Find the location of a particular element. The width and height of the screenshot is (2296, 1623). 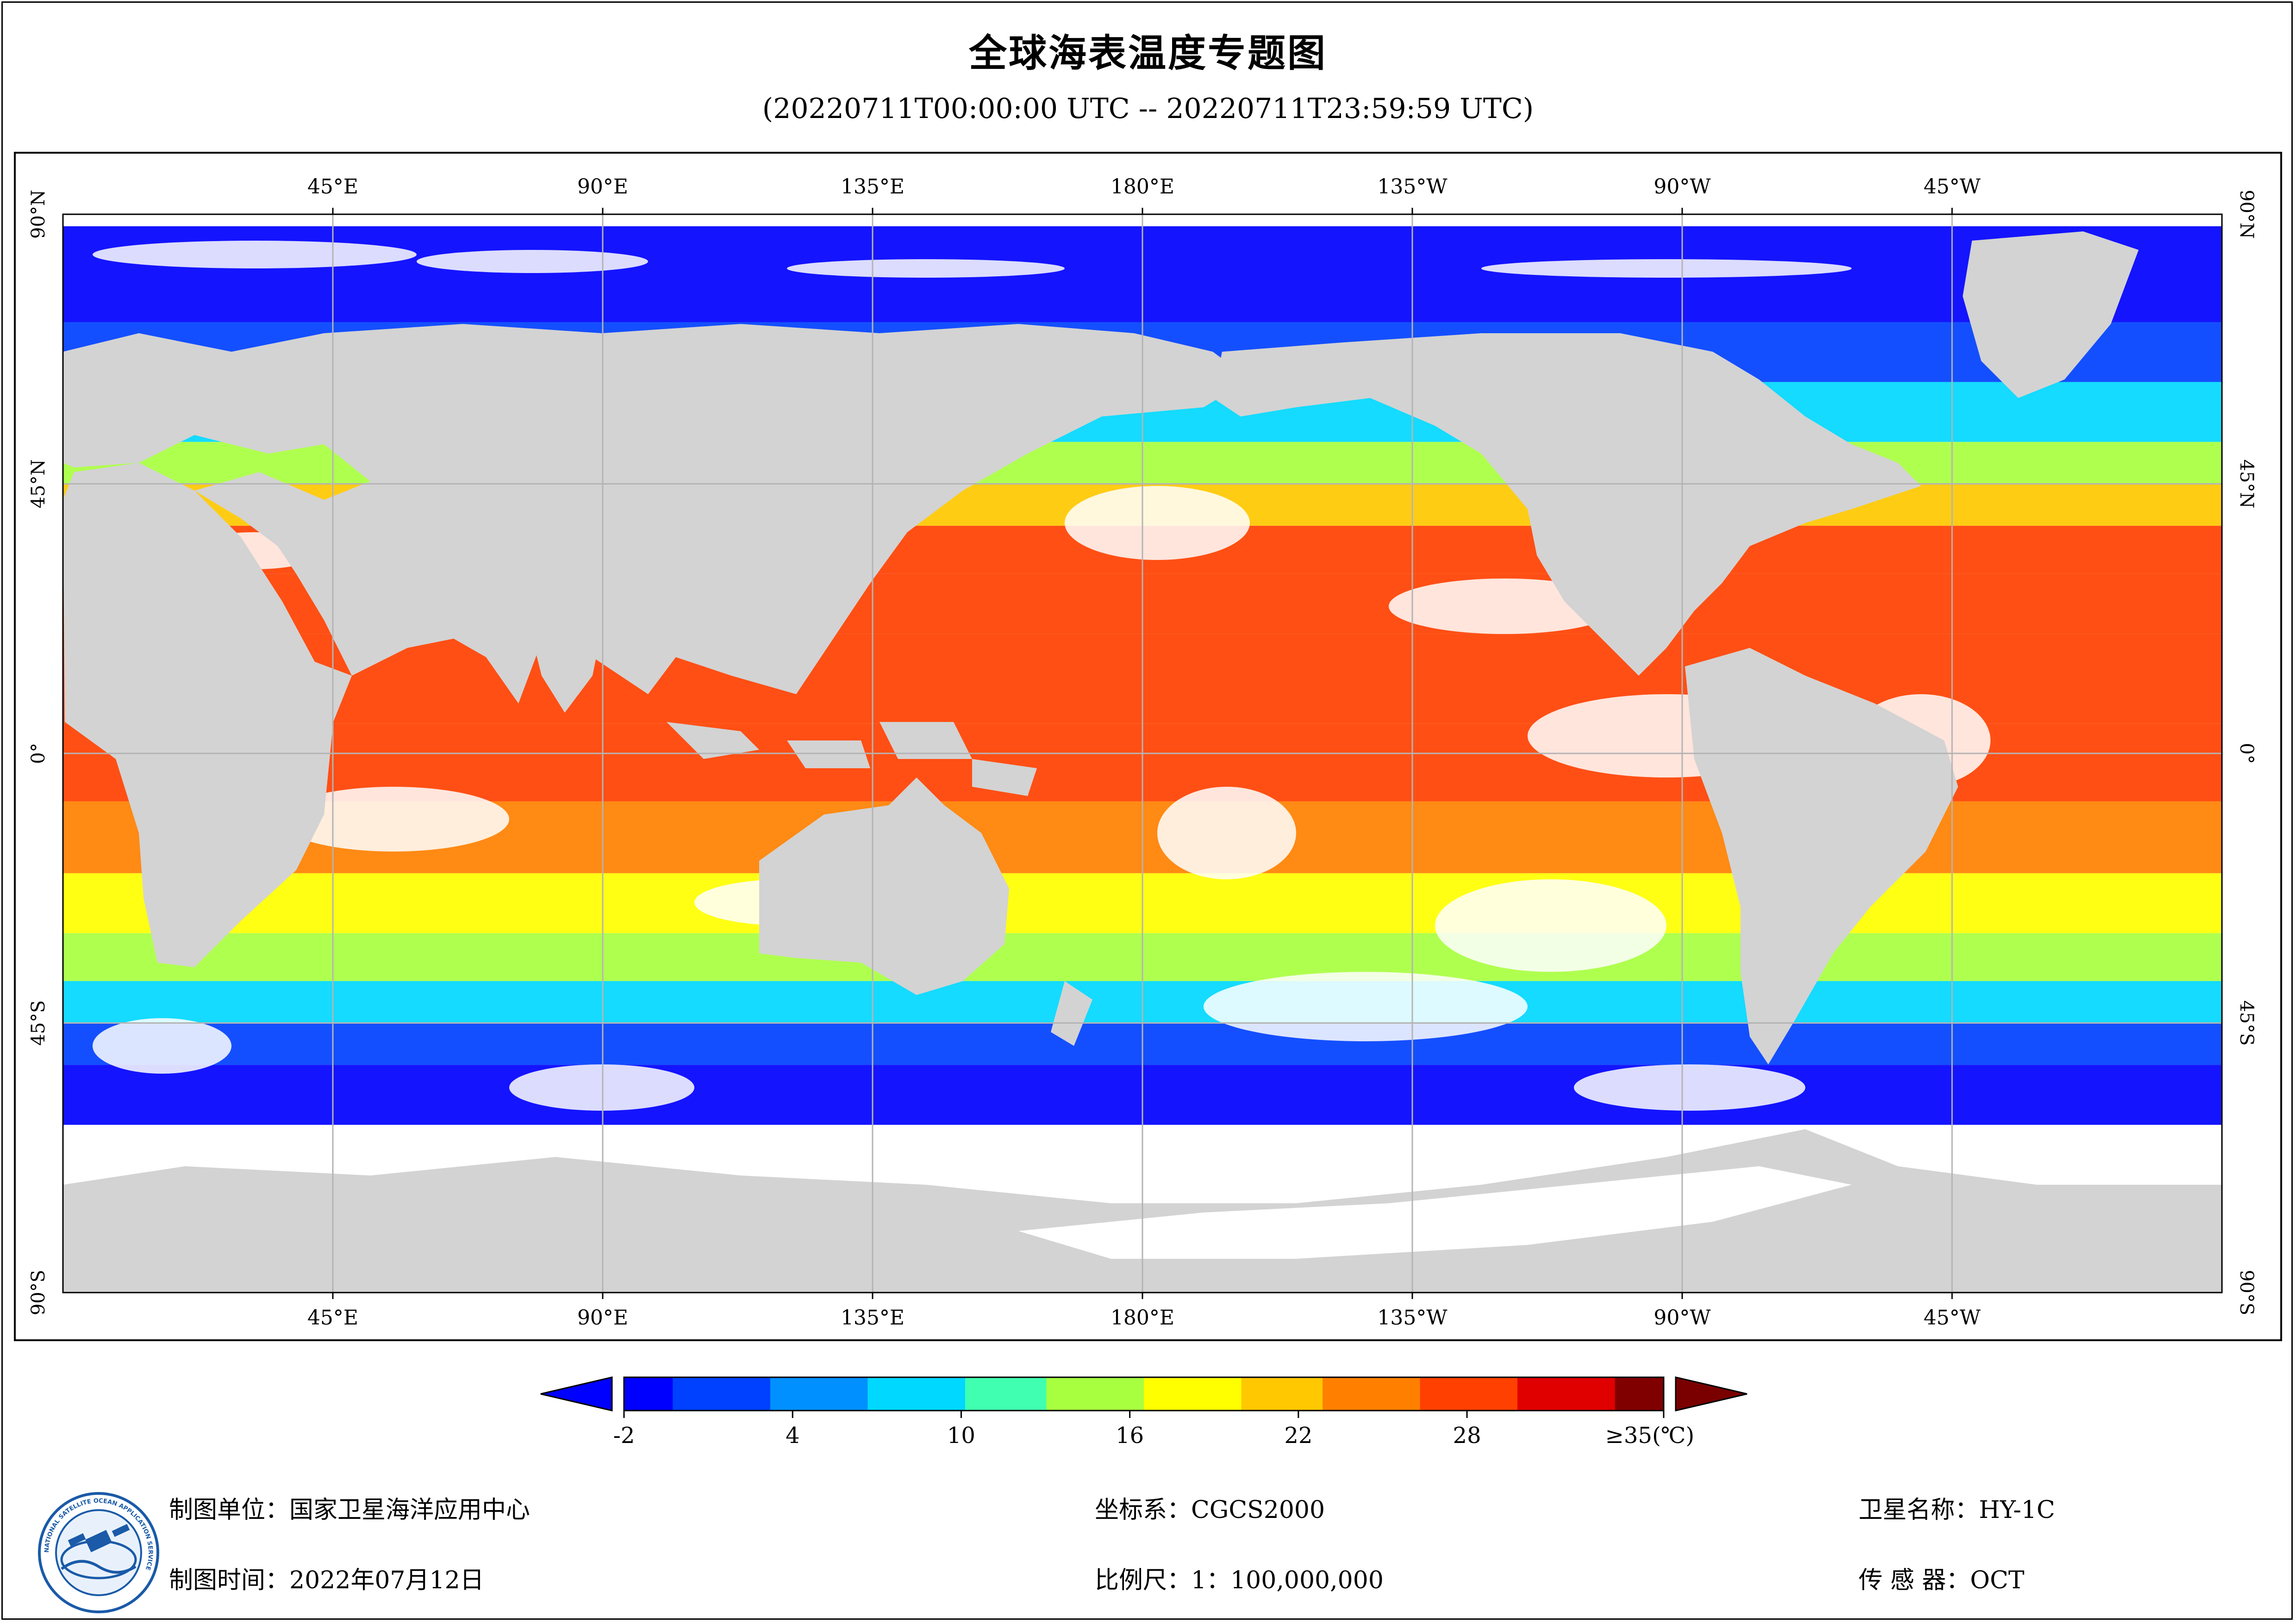

colorbar-tick-label-0: -2 is located at coordinates (624, 1436).